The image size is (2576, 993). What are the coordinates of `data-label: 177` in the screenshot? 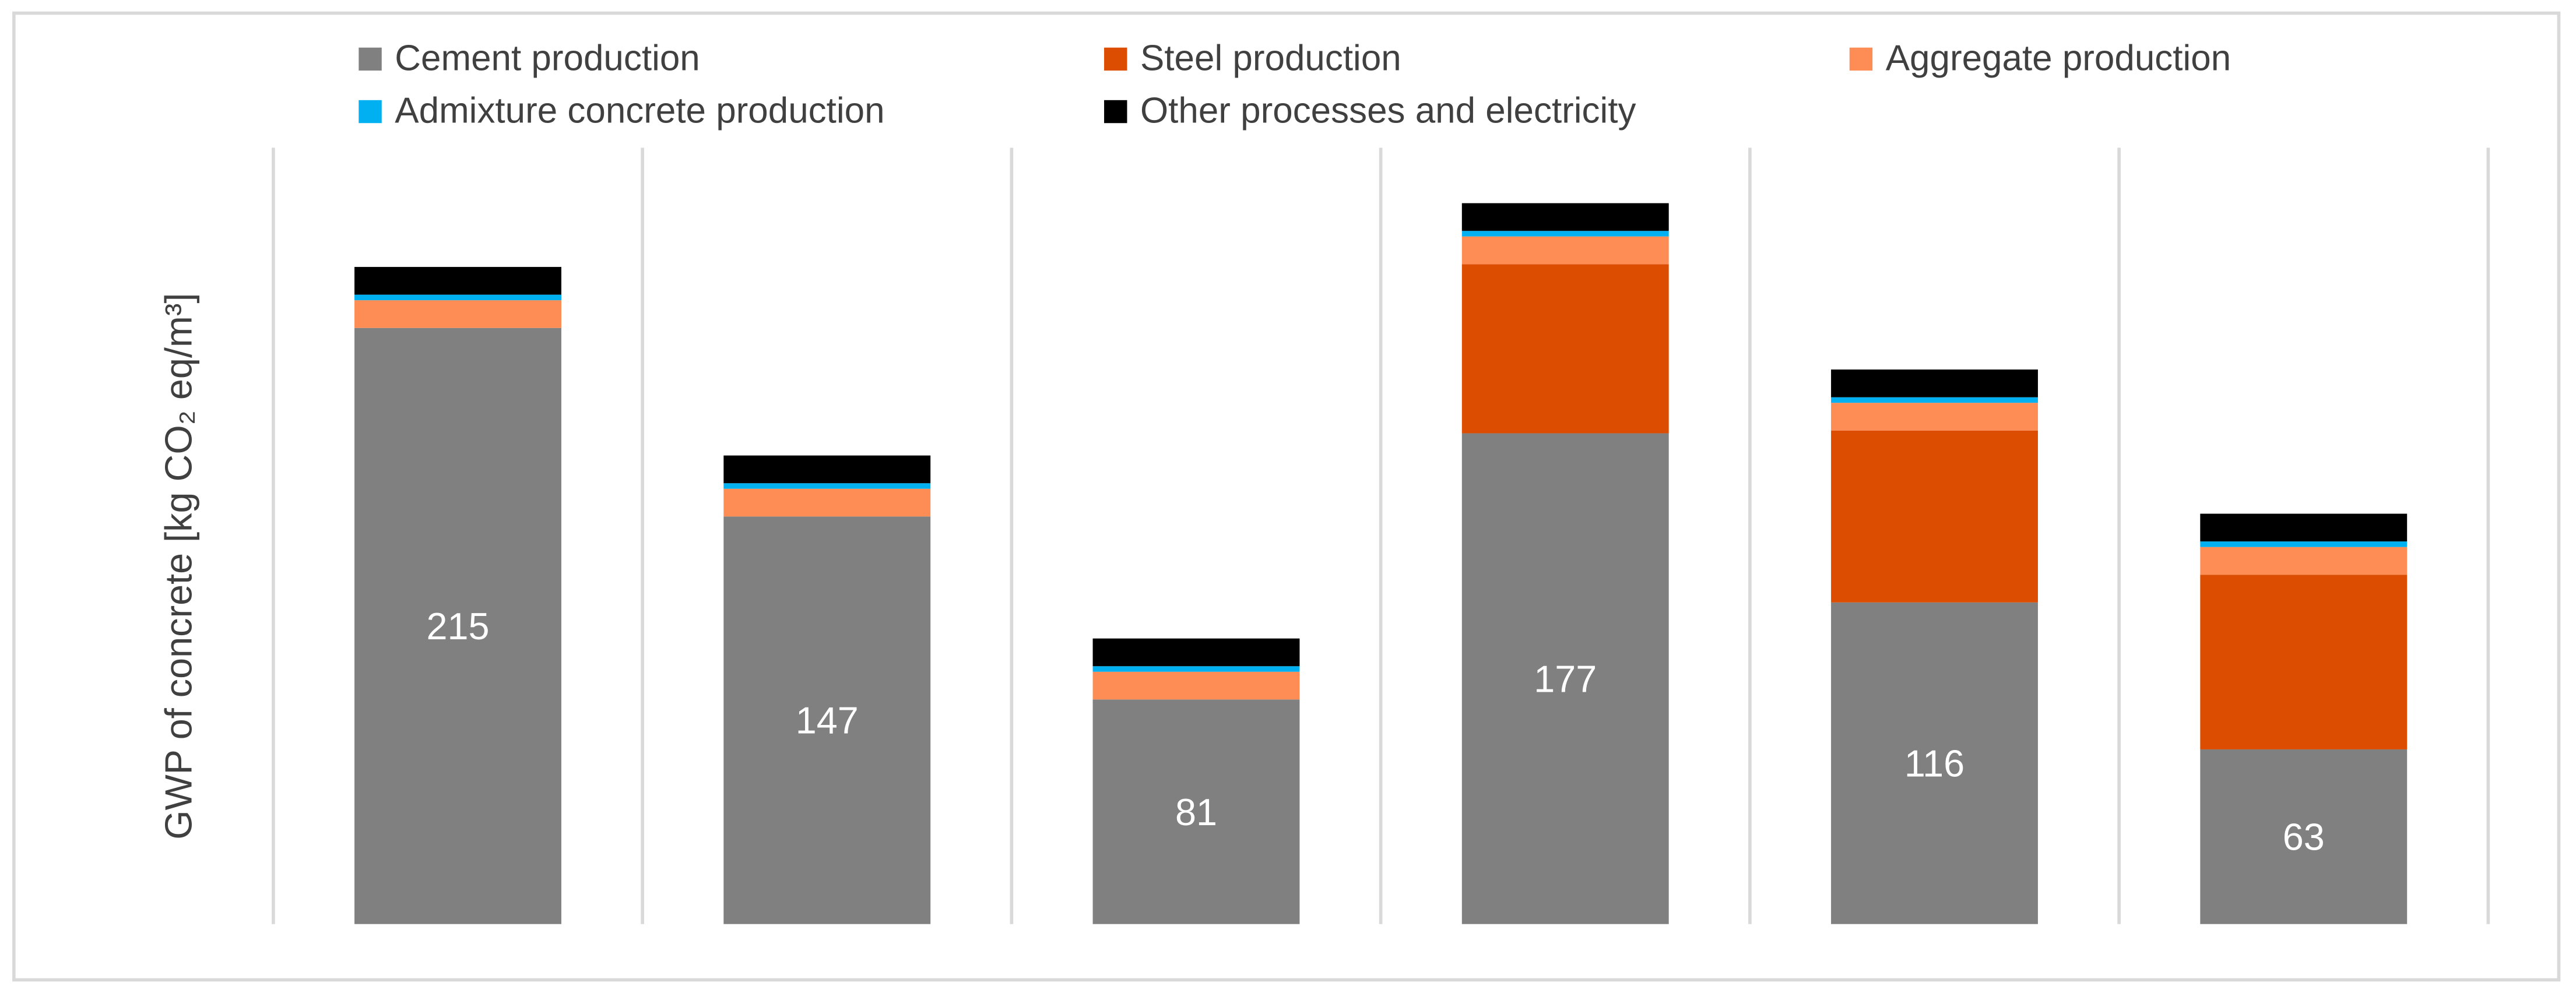 It's located at (1565, 678).